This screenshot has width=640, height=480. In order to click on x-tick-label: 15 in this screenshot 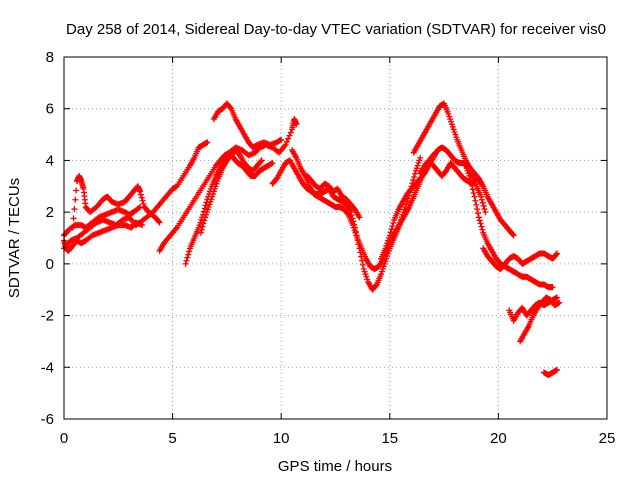, I will do `click(389, 438)`.